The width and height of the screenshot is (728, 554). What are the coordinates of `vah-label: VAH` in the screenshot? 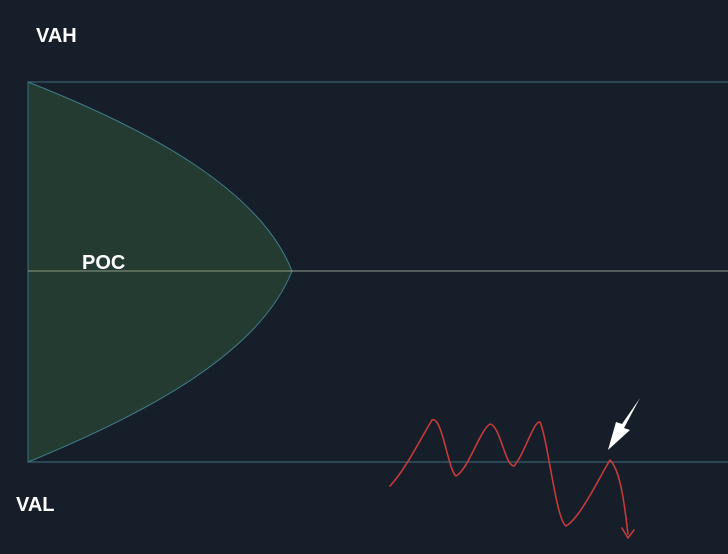 It's located at (56, 36).